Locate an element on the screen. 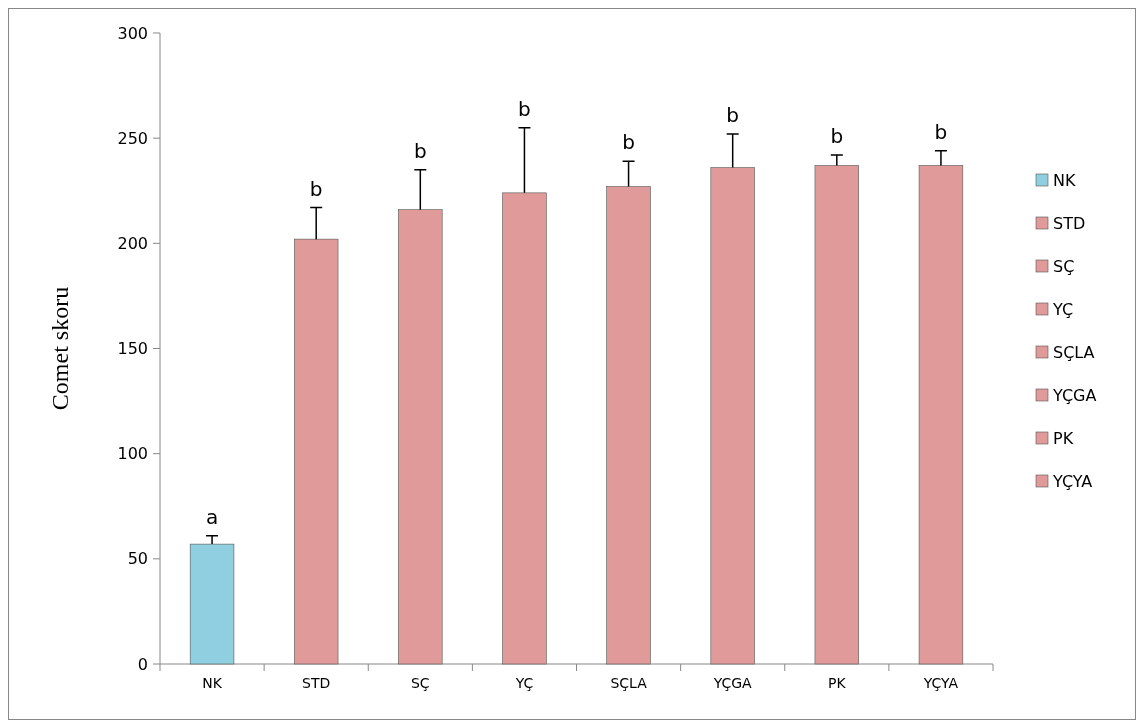  legend-label: YÇYA is located at coordinates (1072, 481).